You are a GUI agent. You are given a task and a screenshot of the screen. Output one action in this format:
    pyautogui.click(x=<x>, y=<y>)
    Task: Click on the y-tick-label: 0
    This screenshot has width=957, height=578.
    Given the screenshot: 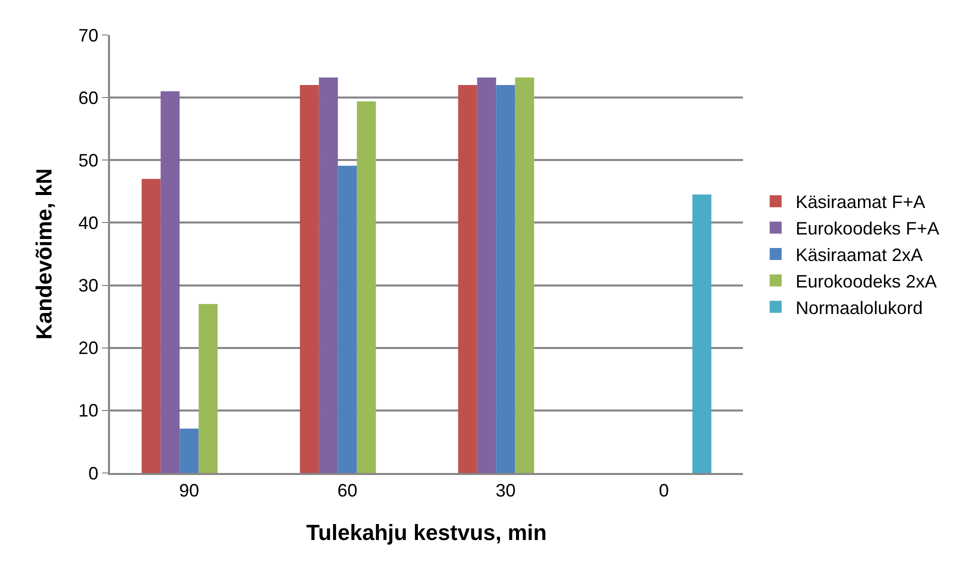 What is the action you would take?
    pyautogui.click(x=93, y=473)
    